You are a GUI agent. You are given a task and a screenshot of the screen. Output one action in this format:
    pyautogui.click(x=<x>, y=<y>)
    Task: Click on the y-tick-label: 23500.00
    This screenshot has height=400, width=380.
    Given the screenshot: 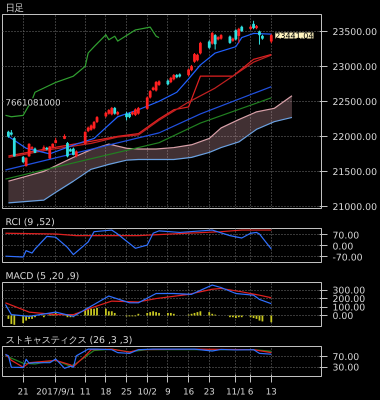 What is the action you would take?
    pyautogui.click(x=355, y=32)
    